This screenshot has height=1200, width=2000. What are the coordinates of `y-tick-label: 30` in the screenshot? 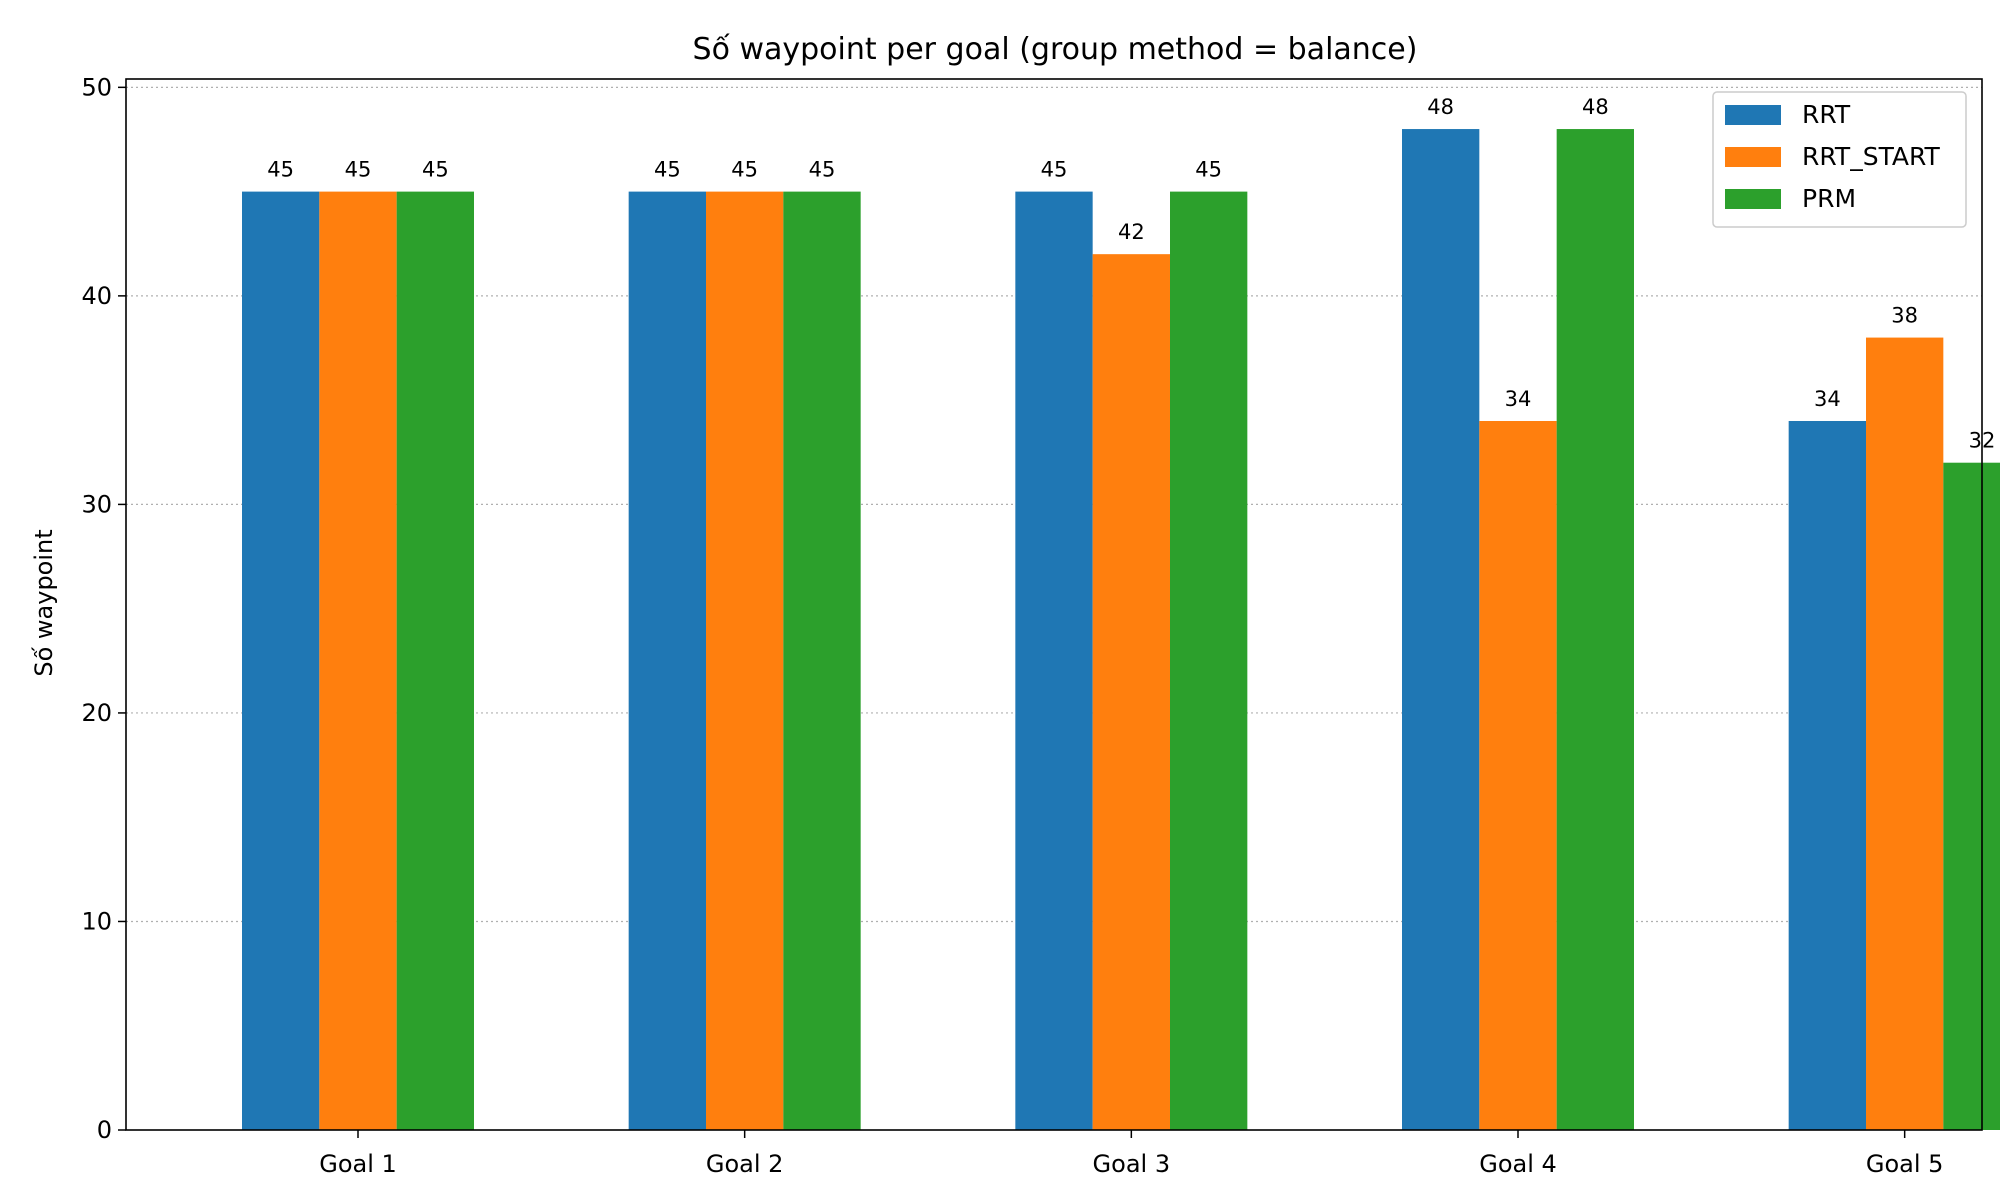 It's located at (96, 504).